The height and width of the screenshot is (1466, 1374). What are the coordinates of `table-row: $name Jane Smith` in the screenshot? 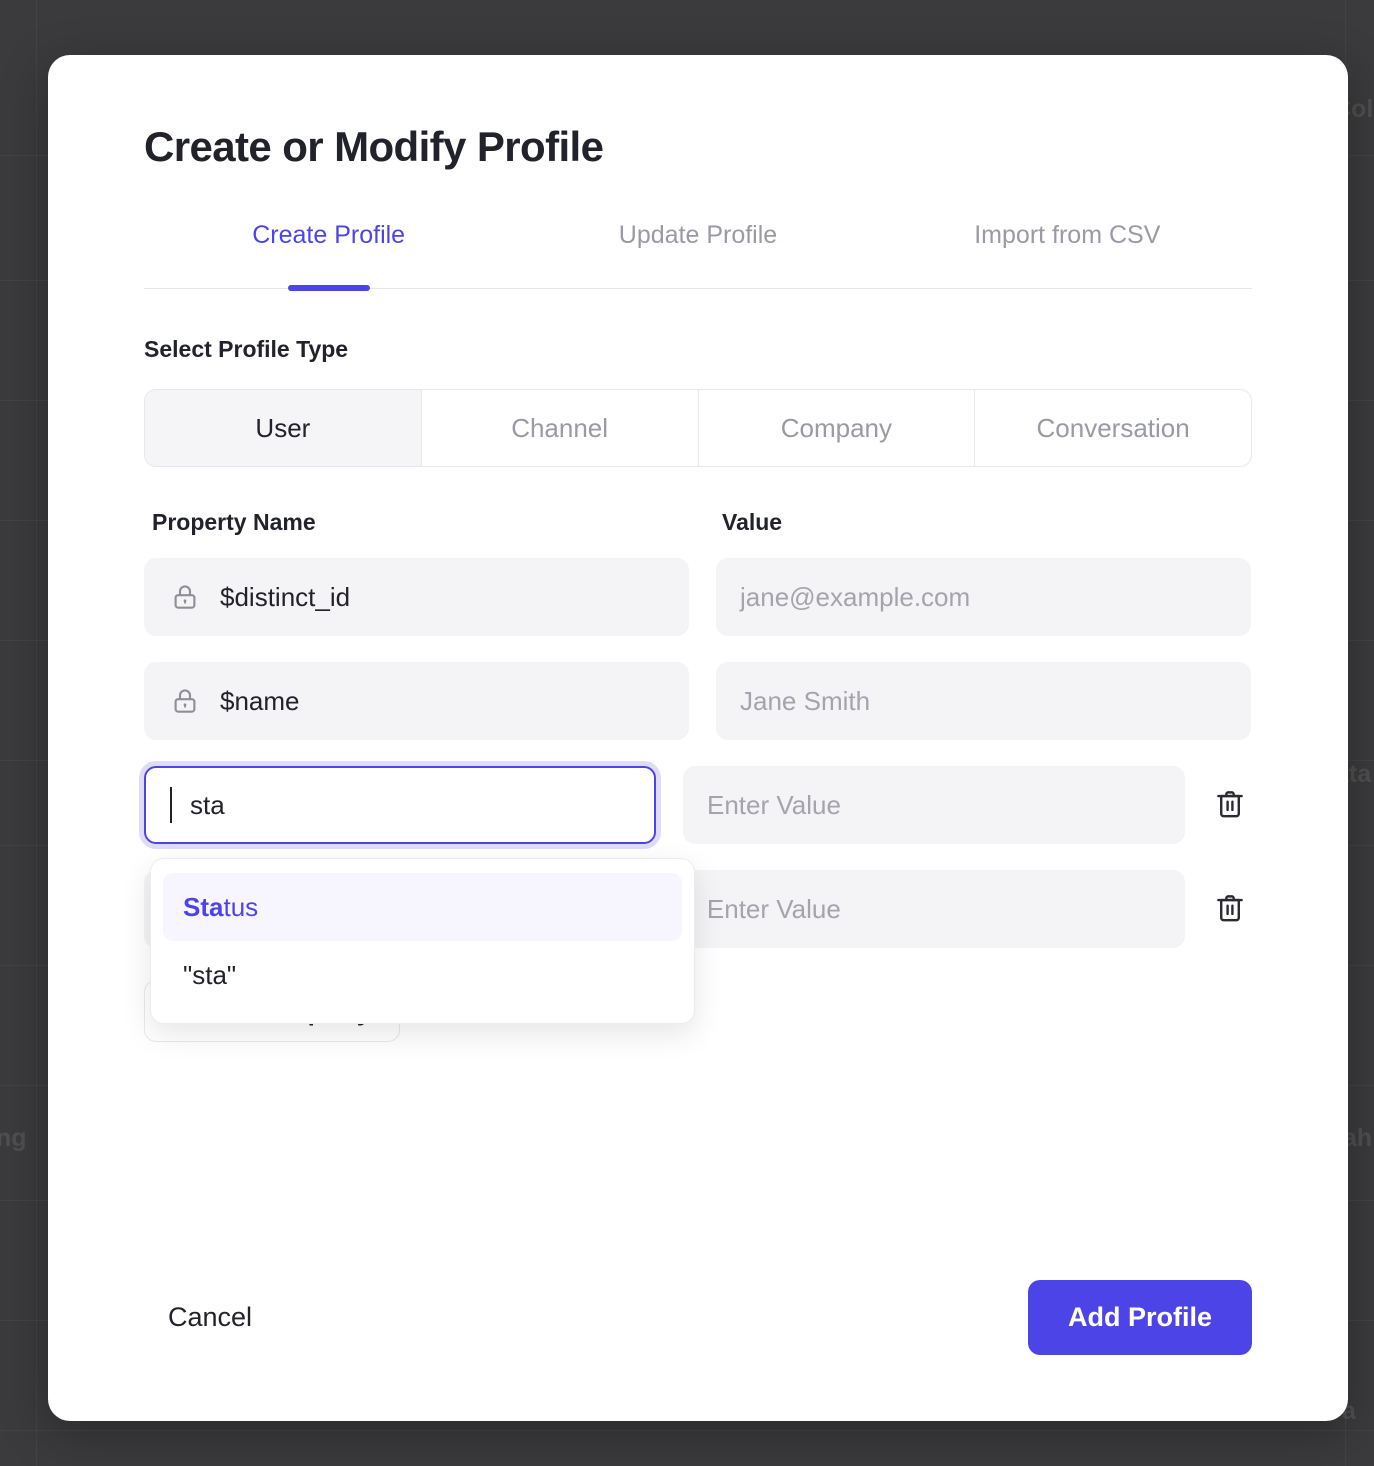 It's located at (698, 701).